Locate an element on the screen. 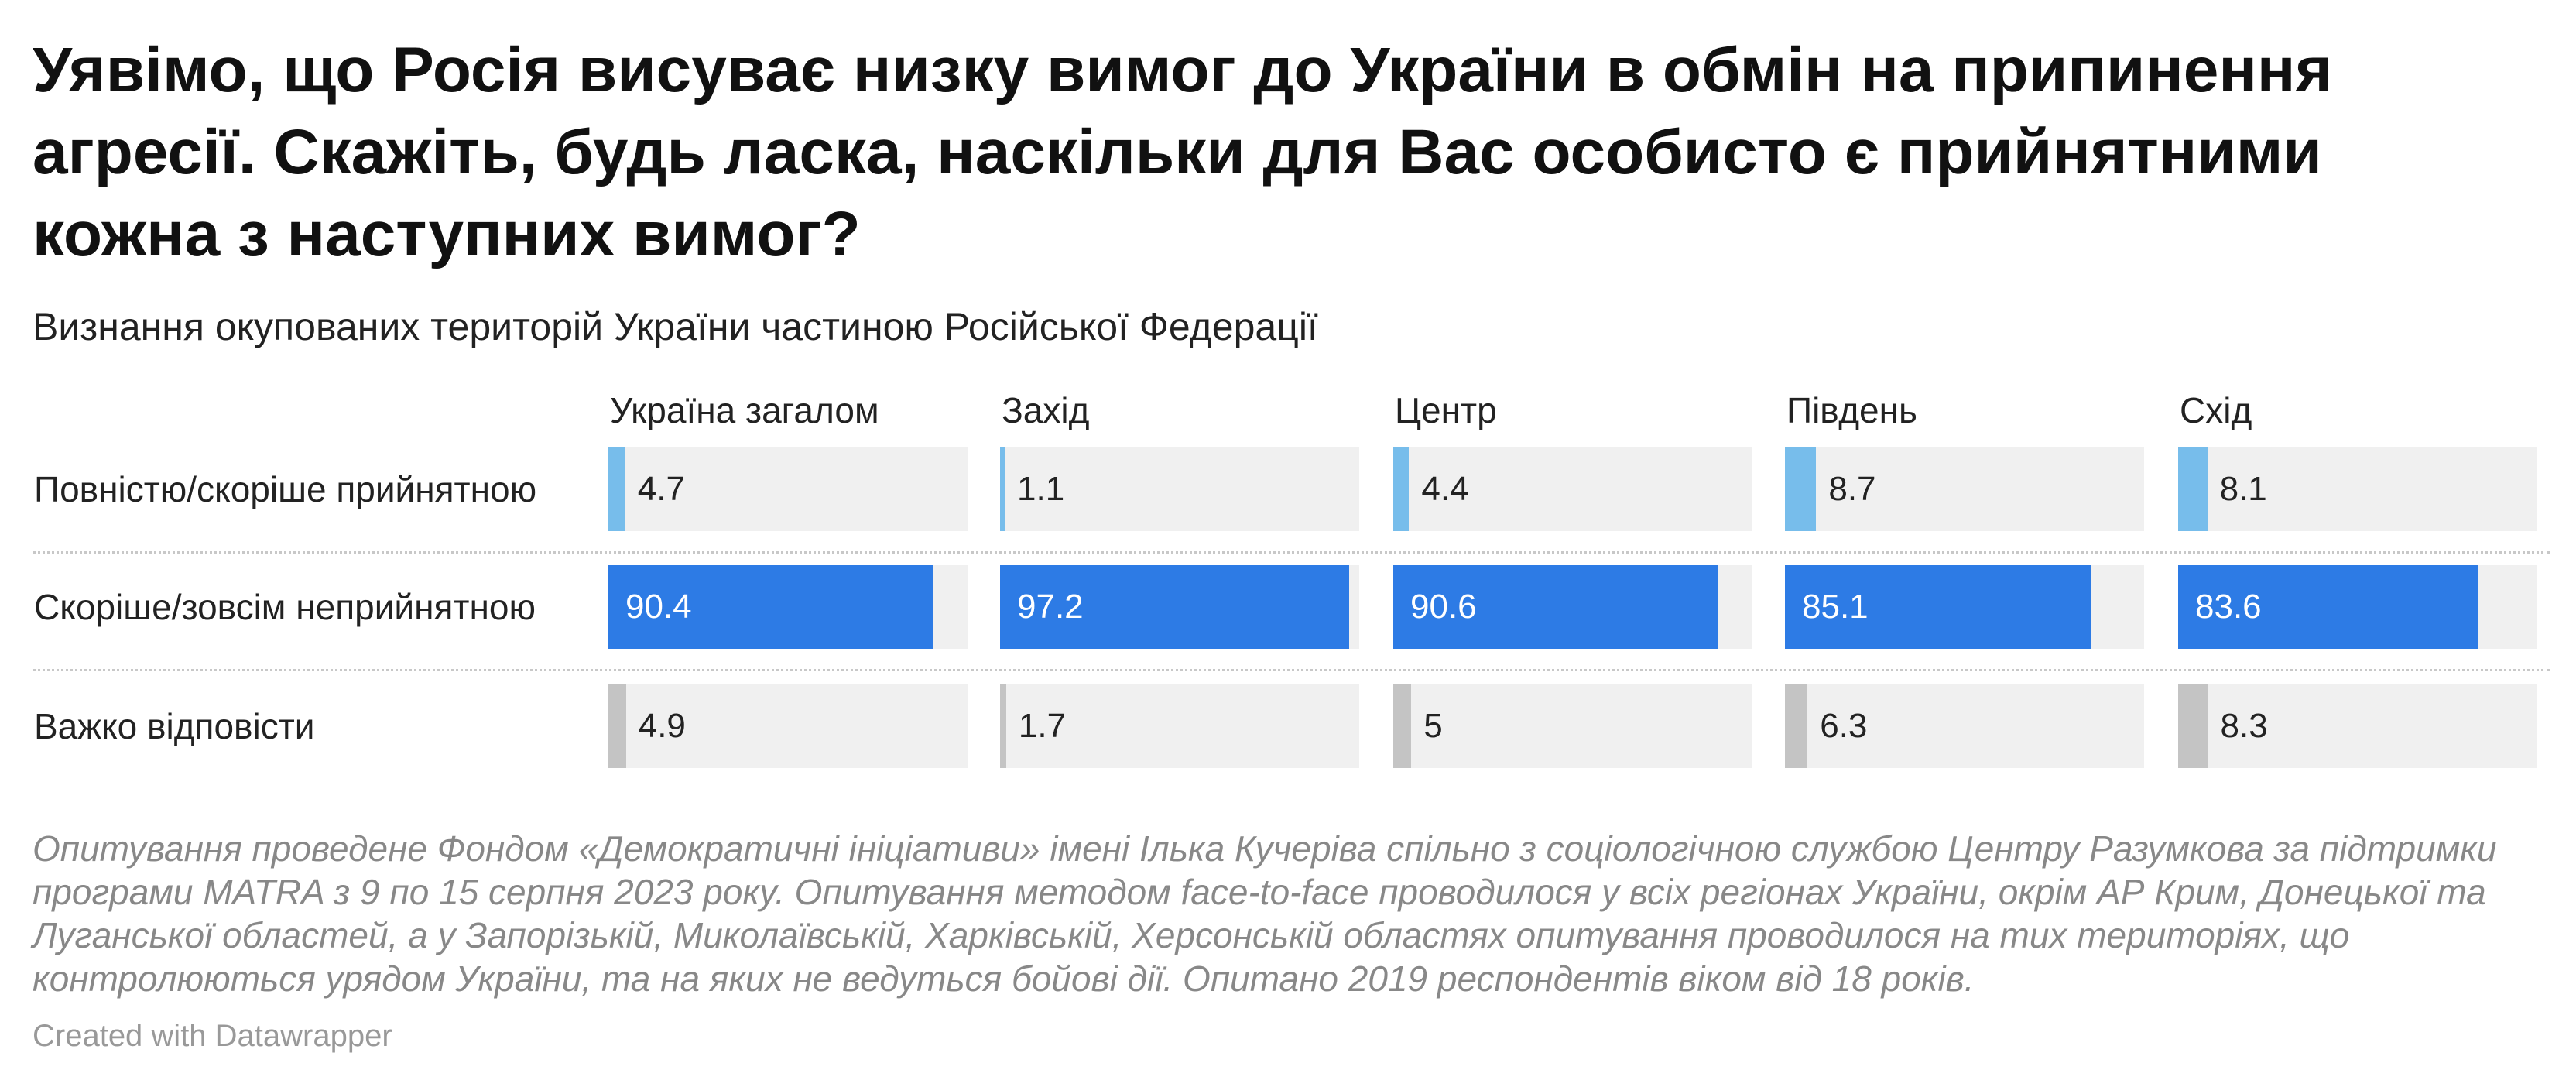 Image resolution: width=2576 pixels, height=1087 pixels. data-label: 4.9 is located at coordinates (662, 726).